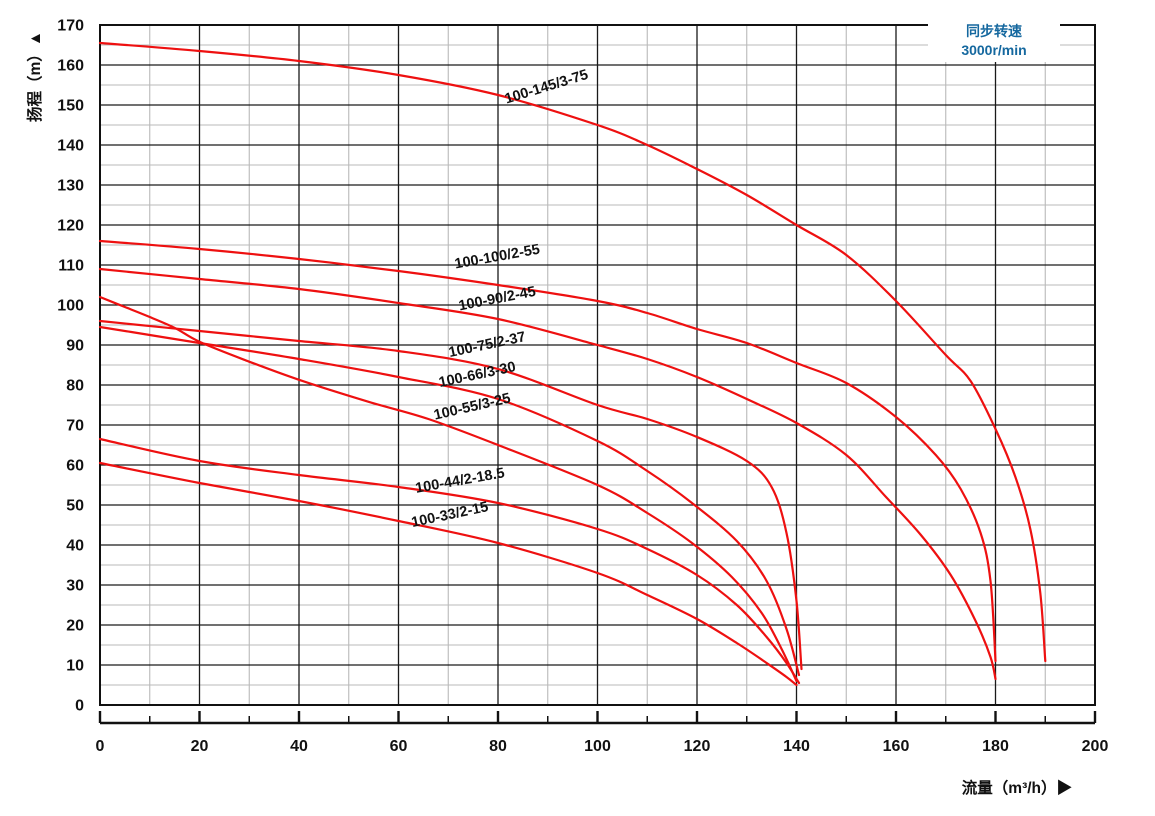  What do you see at coordinates (75, 346) in the screenshot?
I see `y-tick-label: 90` at bounding box center [75, 346].